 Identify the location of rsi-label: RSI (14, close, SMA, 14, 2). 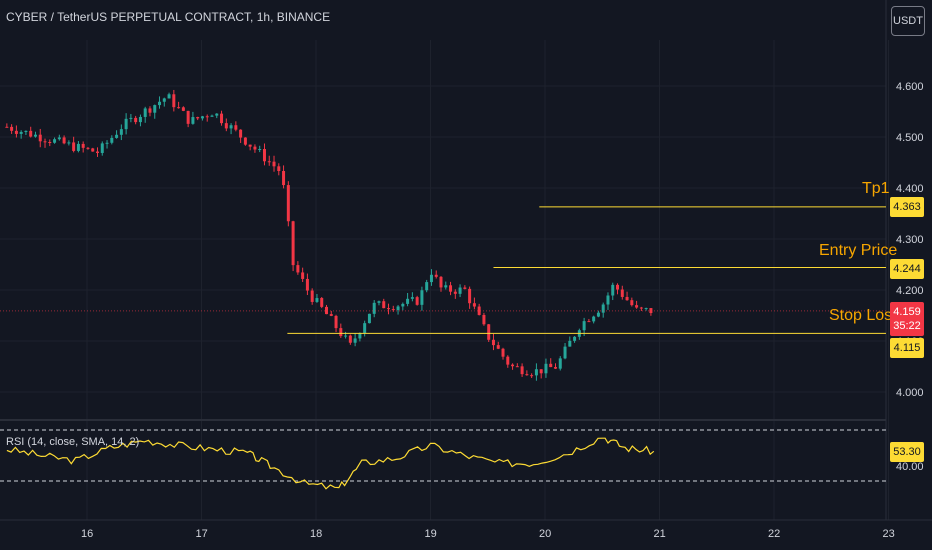
(73, 442).